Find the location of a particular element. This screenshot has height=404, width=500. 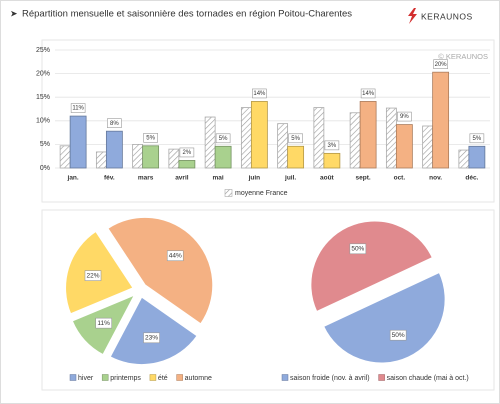

value-label: 44% is located at coordinates (175, 255).